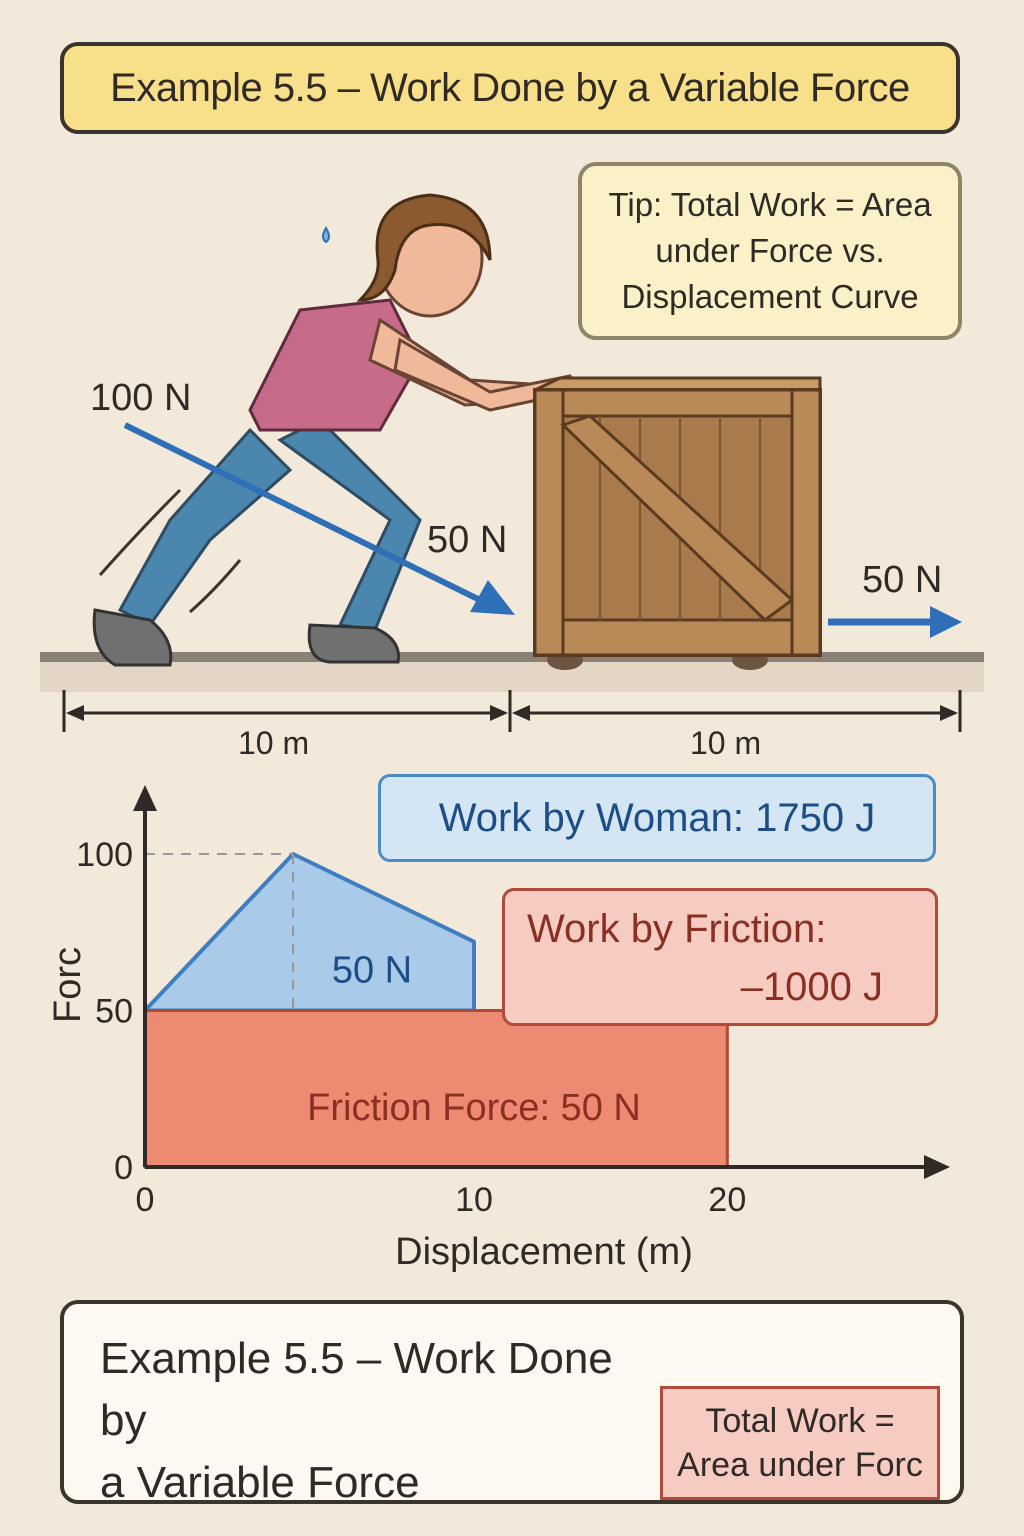 The height and width of the screenshot is (1536, 1024). I want to click on y-tick-50: 50, so click(114, 1012).